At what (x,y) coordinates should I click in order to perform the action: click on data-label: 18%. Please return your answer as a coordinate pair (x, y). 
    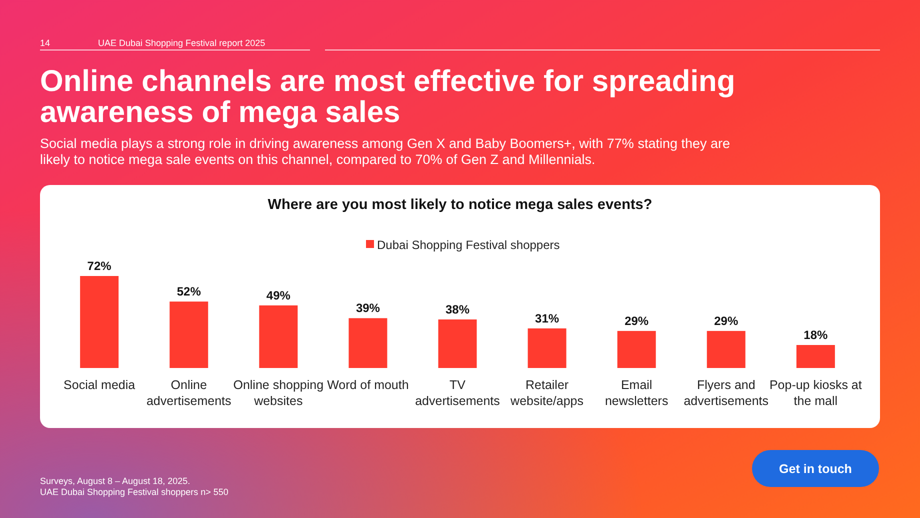
    Looking at the image, I should click on (816, 335).